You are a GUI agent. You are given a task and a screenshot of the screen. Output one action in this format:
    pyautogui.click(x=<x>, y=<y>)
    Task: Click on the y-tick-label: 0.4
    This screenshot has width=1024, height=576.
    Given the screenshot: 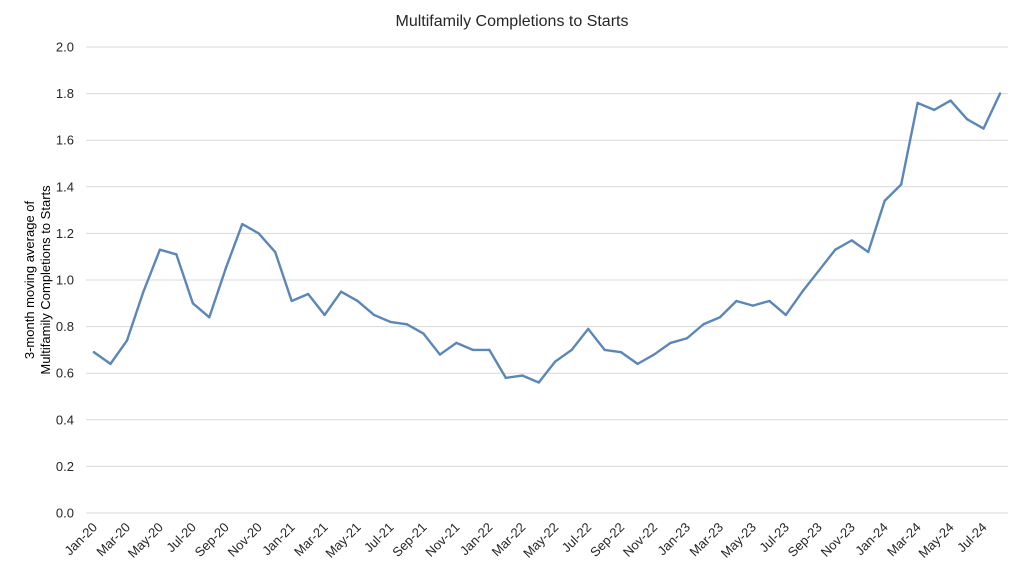 What is the action you would take?
    pyautogui.click(x=65, y=419)
    